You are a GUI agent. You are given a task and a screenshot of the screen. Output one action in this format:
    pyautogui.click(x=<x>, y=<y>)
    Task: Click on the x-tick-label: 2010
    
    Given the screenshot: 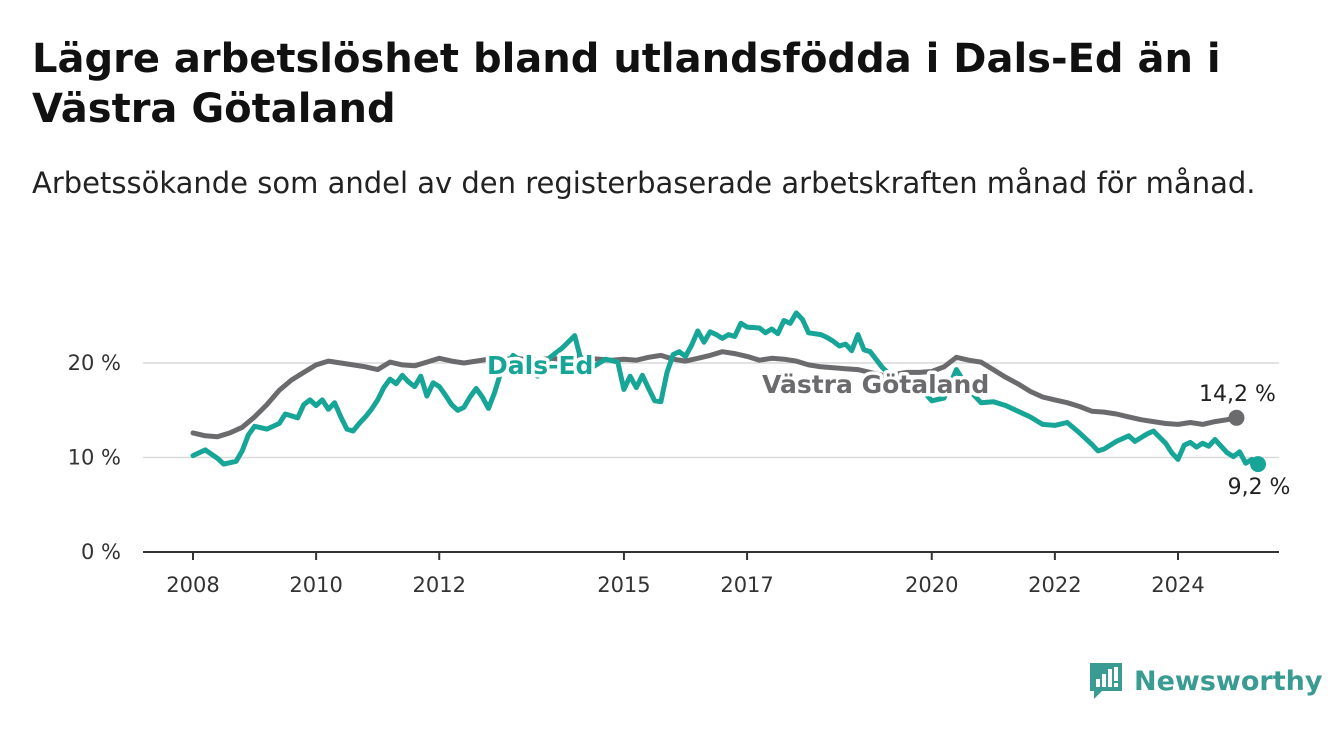 What is the action you would take?
    pyautogui.click(x=315, y=585)
    